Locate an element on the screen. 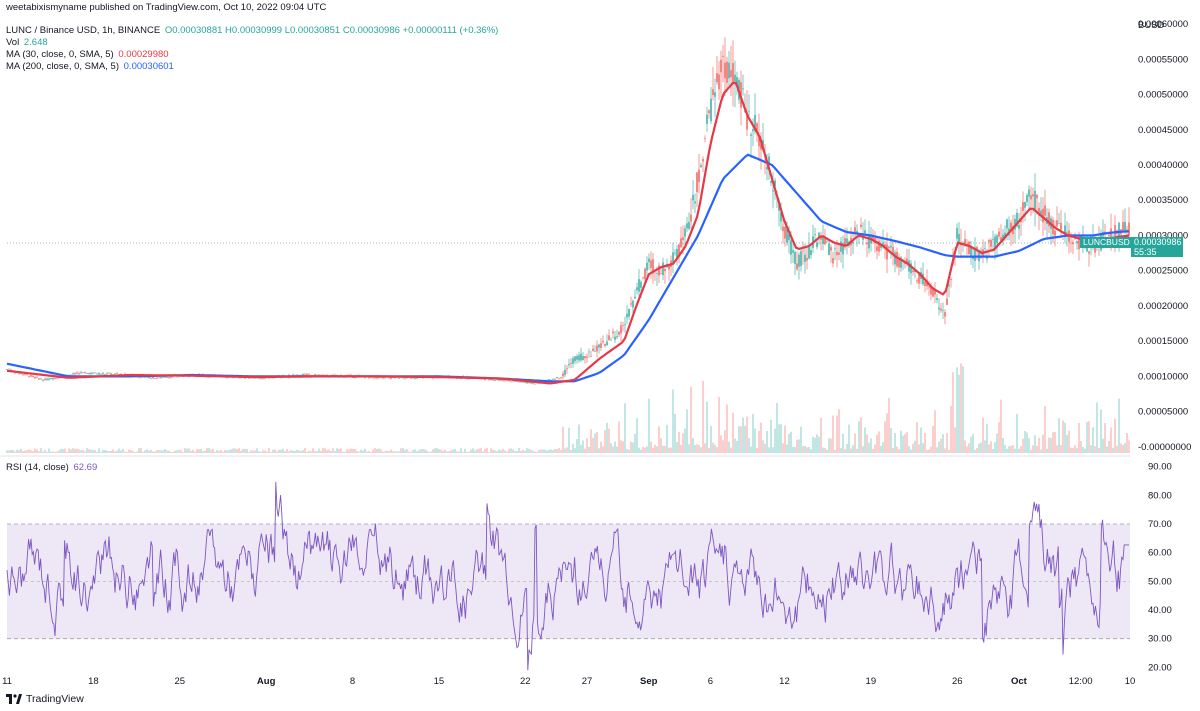  ma200-label: MA (200, close, 0, SMA, 5) is located at coordinates (62, 66).